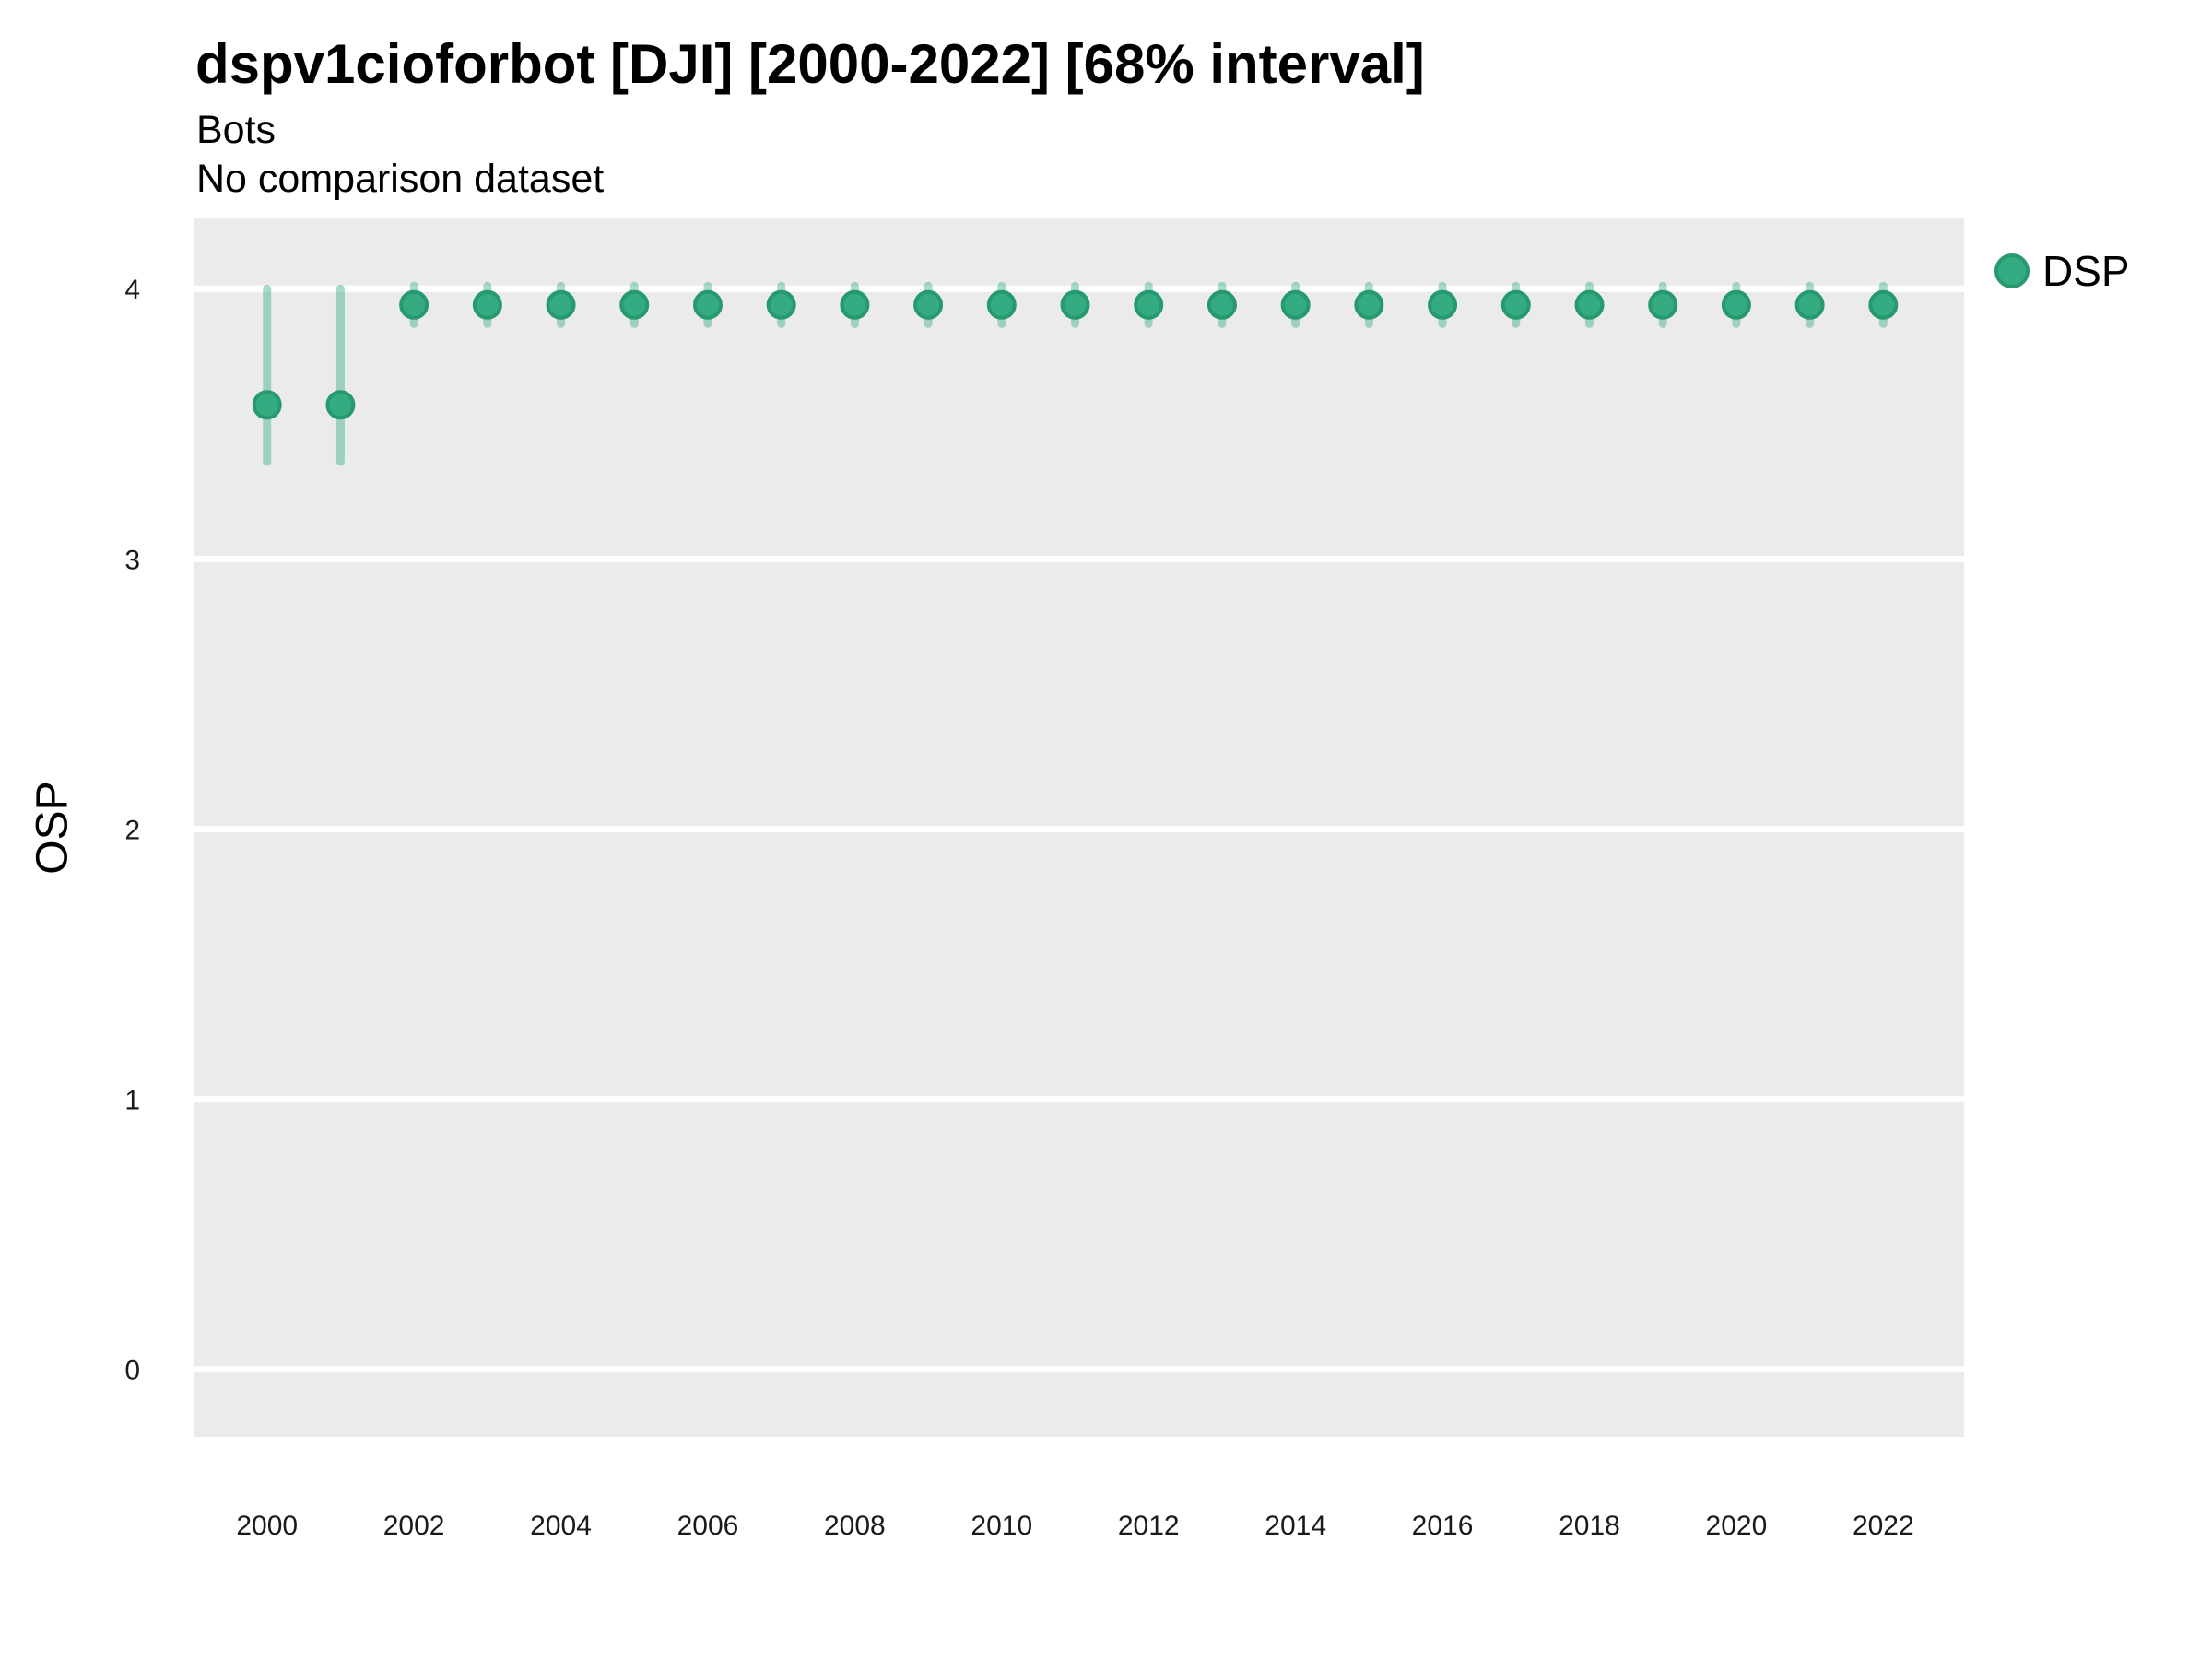 The image size is (2212, 1659). I want to click on x-tick-label: 2010, so click(1001, 1526).